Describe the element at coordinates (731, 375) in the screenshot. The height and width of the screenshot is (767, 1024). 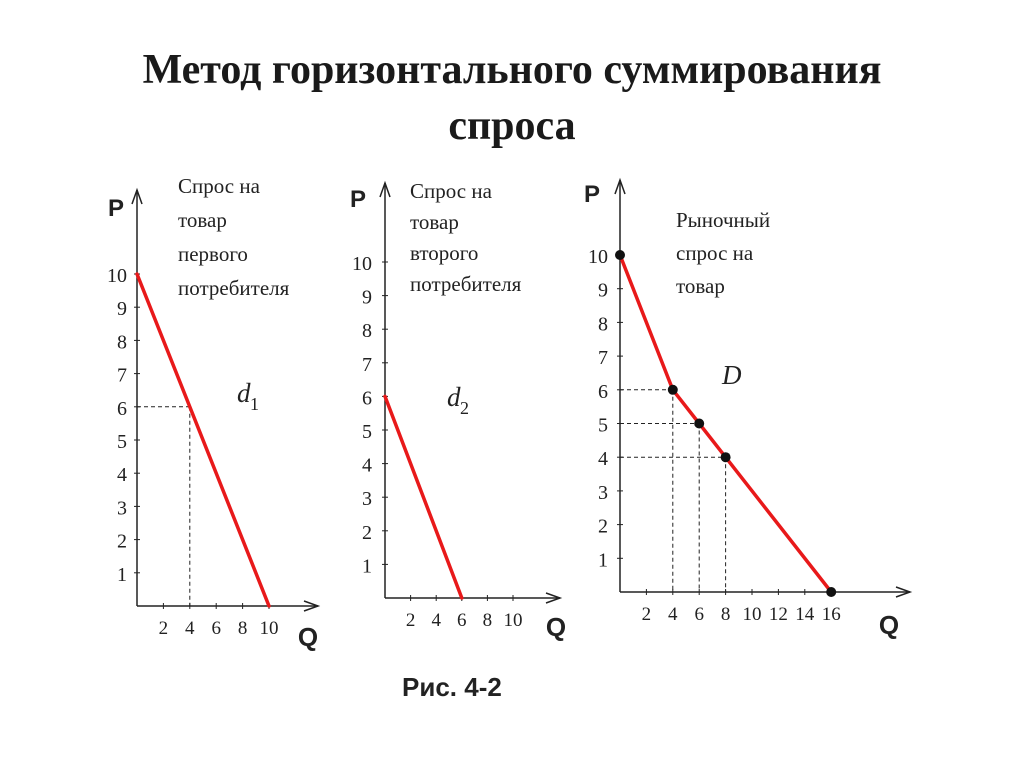
I see `curve-label: D` at that location.